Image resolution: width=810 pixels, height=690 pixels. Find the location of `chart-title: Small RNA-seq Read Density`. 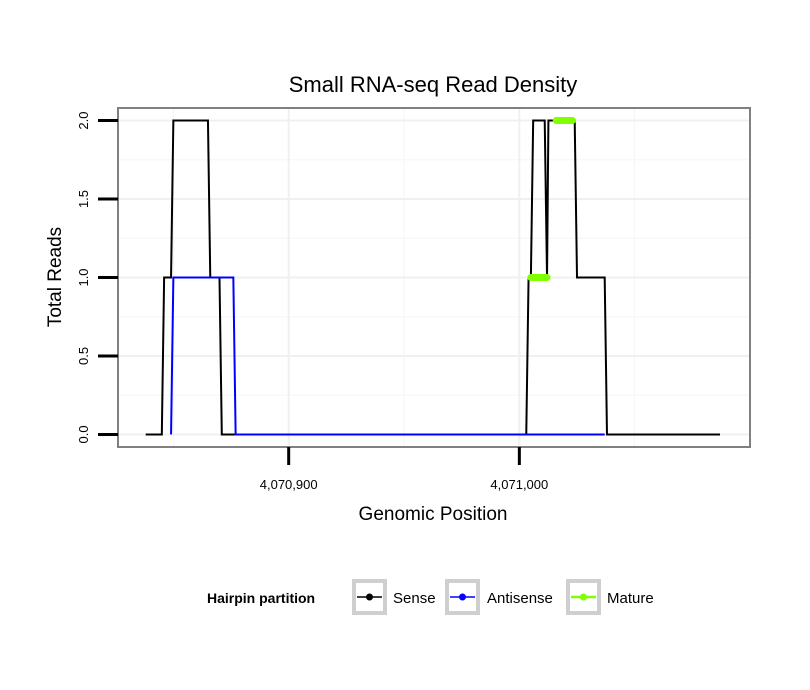

chart-title: Small RNA-seq Read Density is located at coordinates (433, 84).